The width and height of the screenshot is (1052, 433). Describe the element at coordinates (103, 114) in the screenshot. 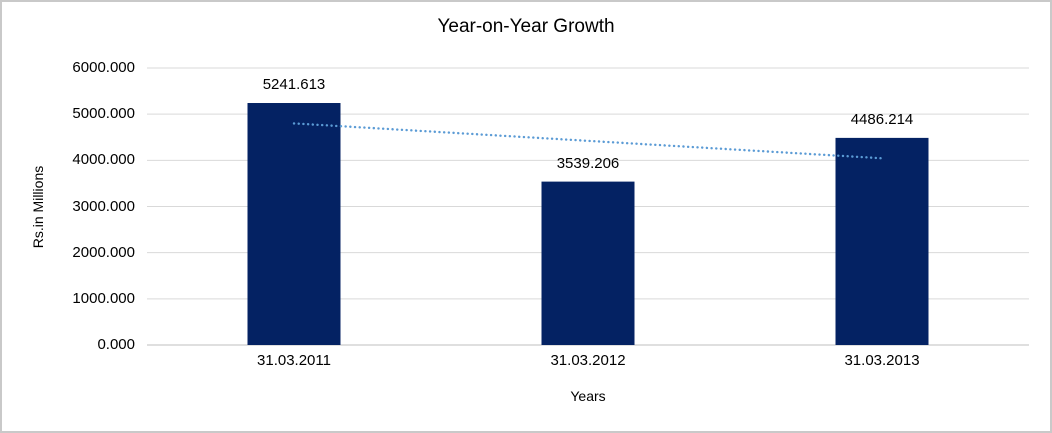

I see `y-tick-label: 5000.000` at that location.